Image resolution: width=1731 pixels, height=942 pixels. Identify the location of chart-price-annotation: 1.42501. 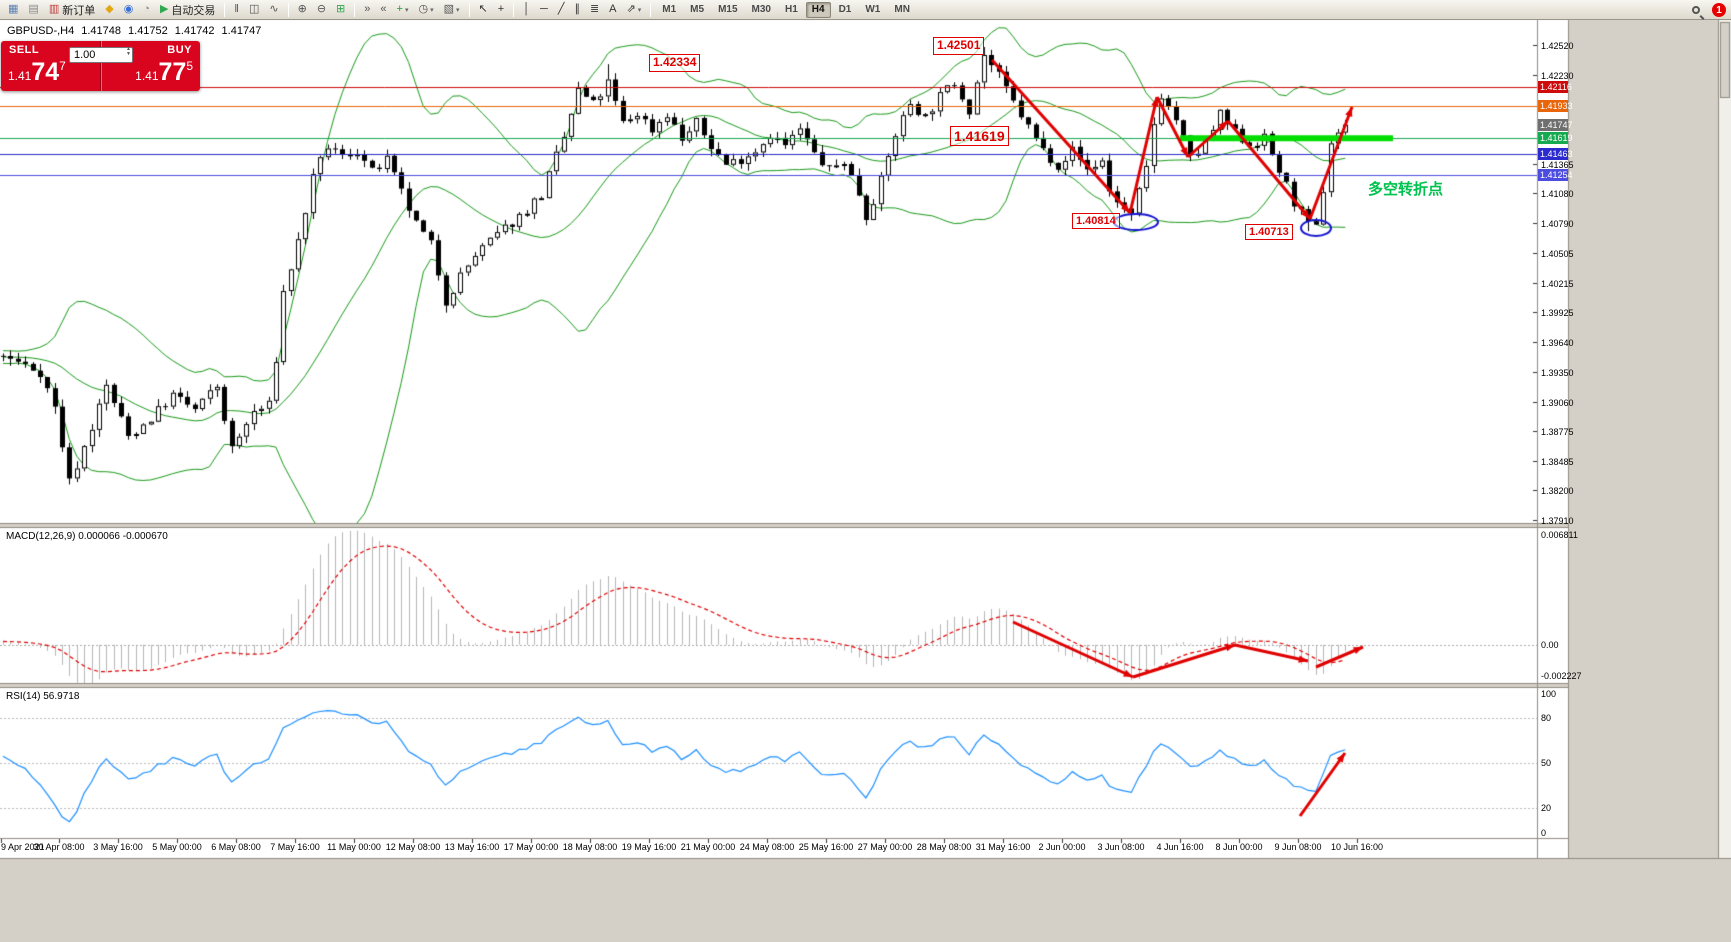
(959, 46).